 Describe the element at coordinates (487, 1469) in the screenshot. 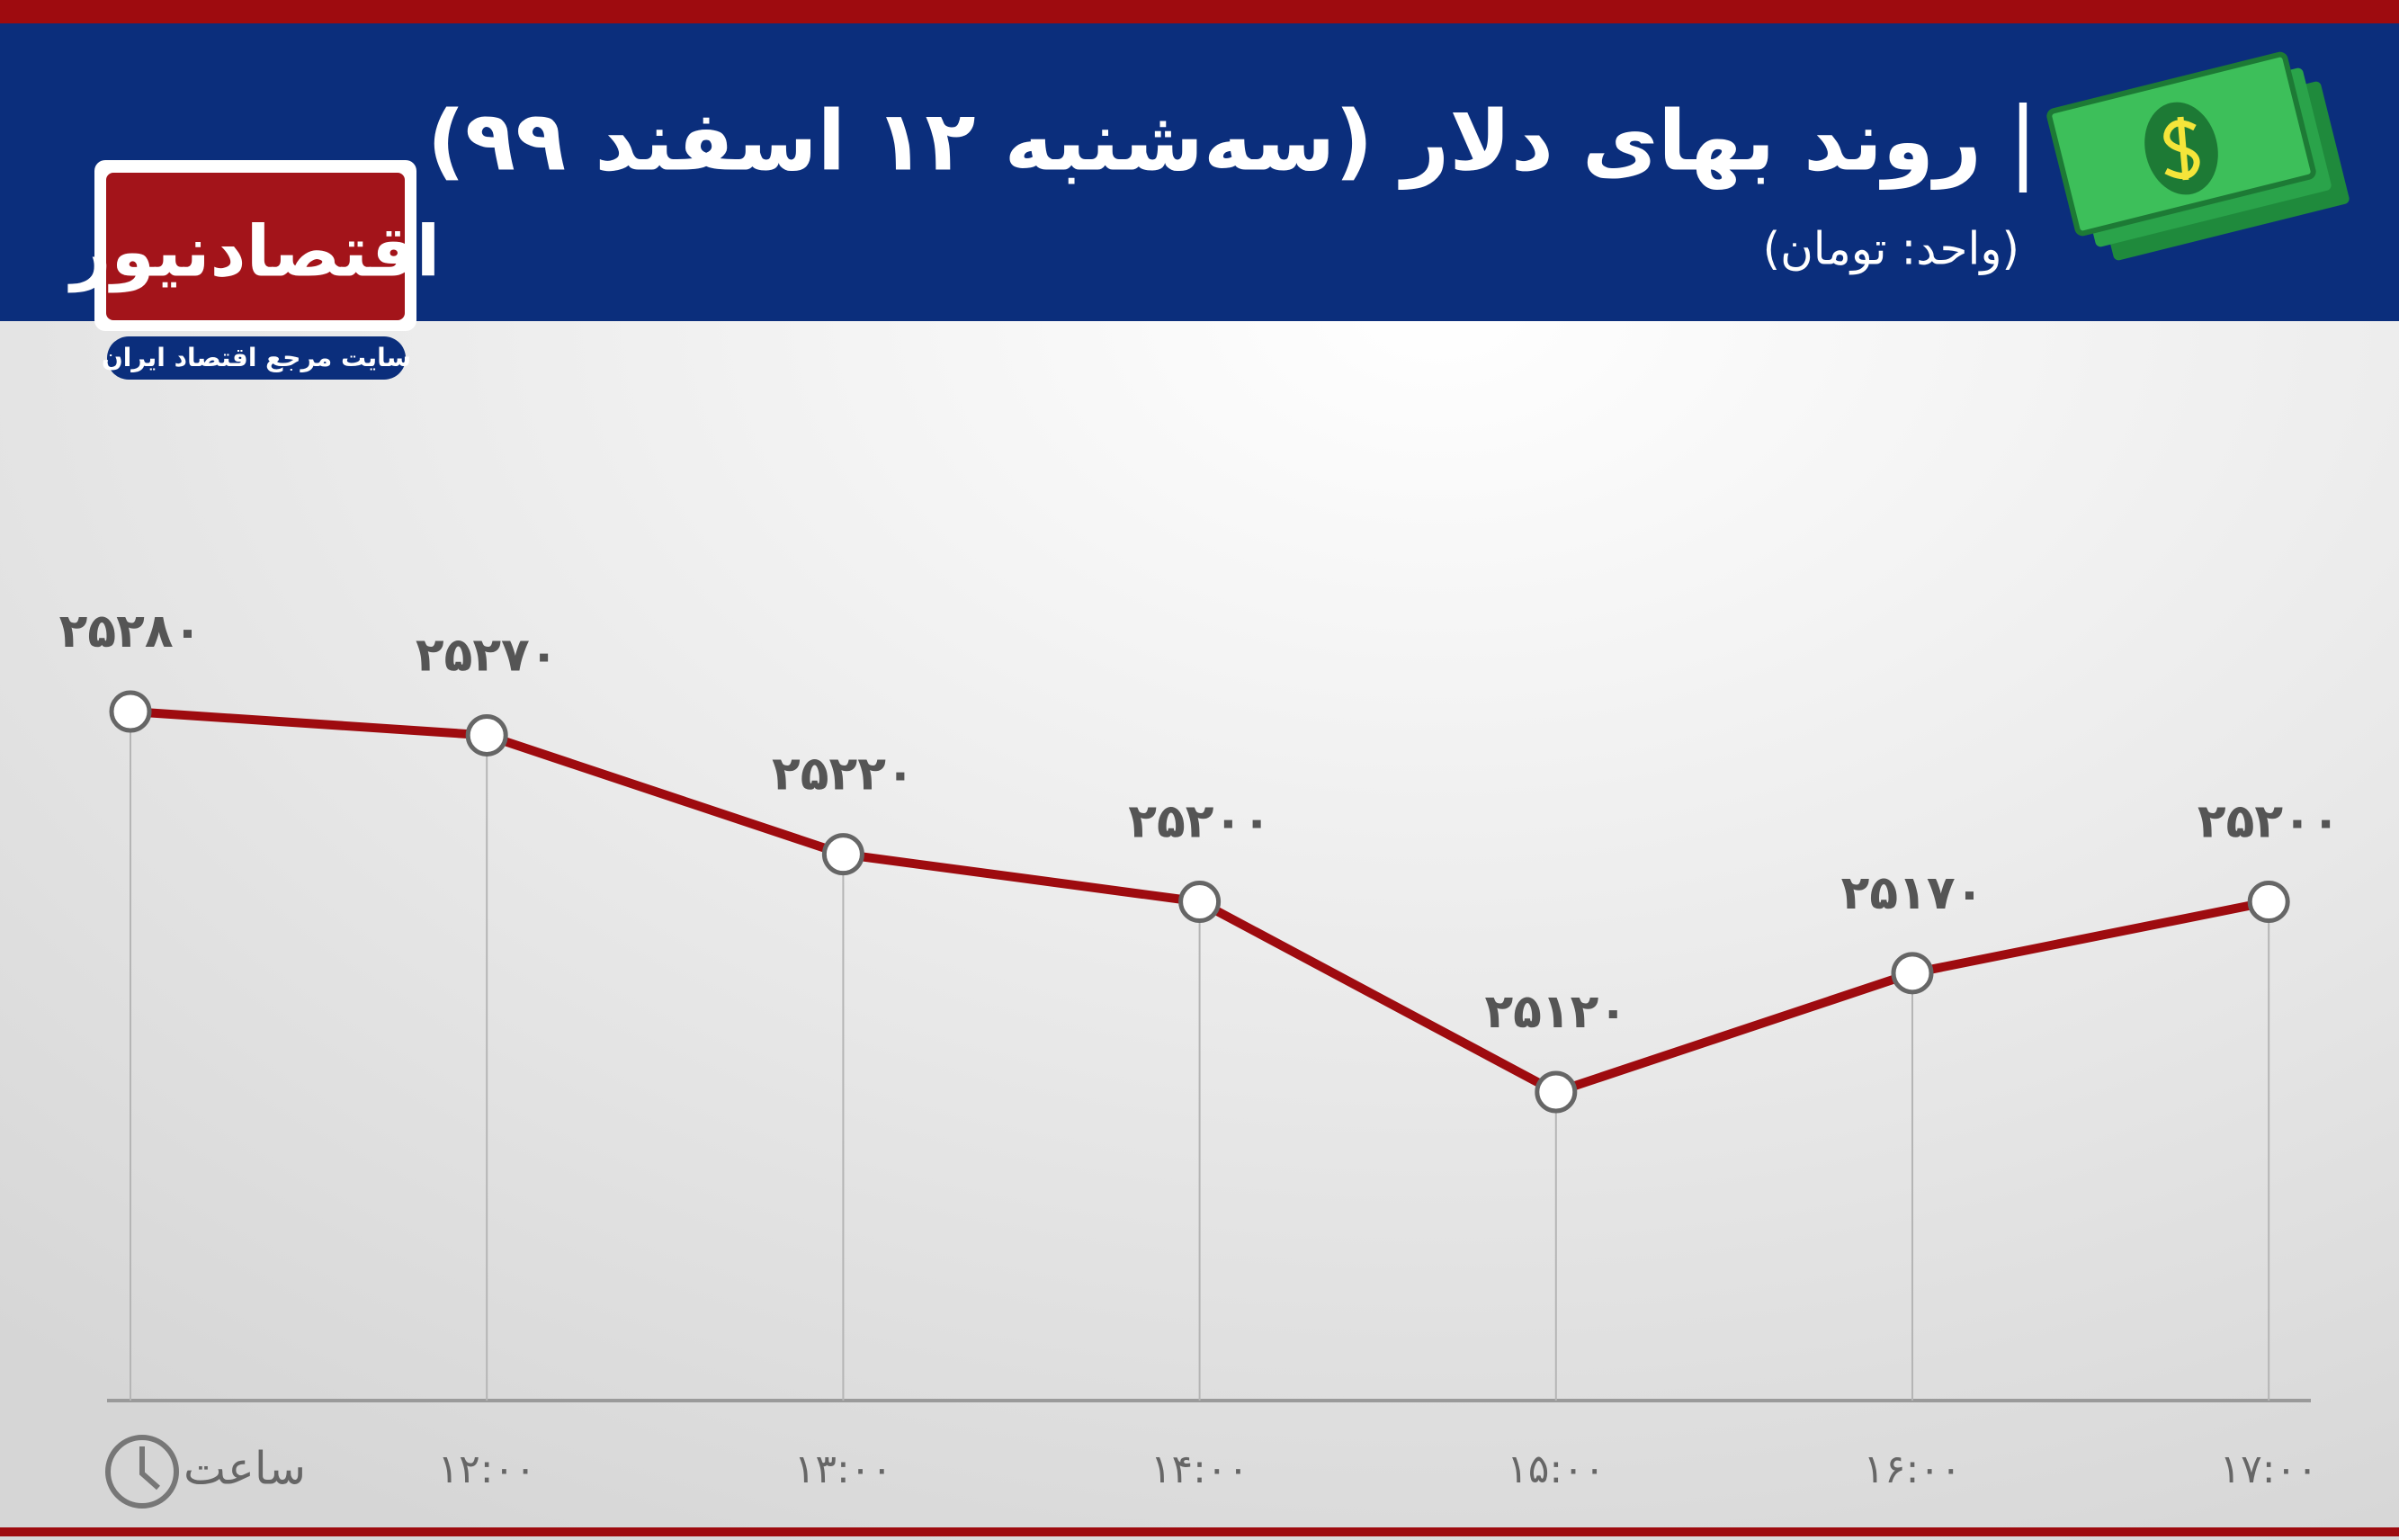

I see `x-tick-label: ۱۲:۰۰` at that location.